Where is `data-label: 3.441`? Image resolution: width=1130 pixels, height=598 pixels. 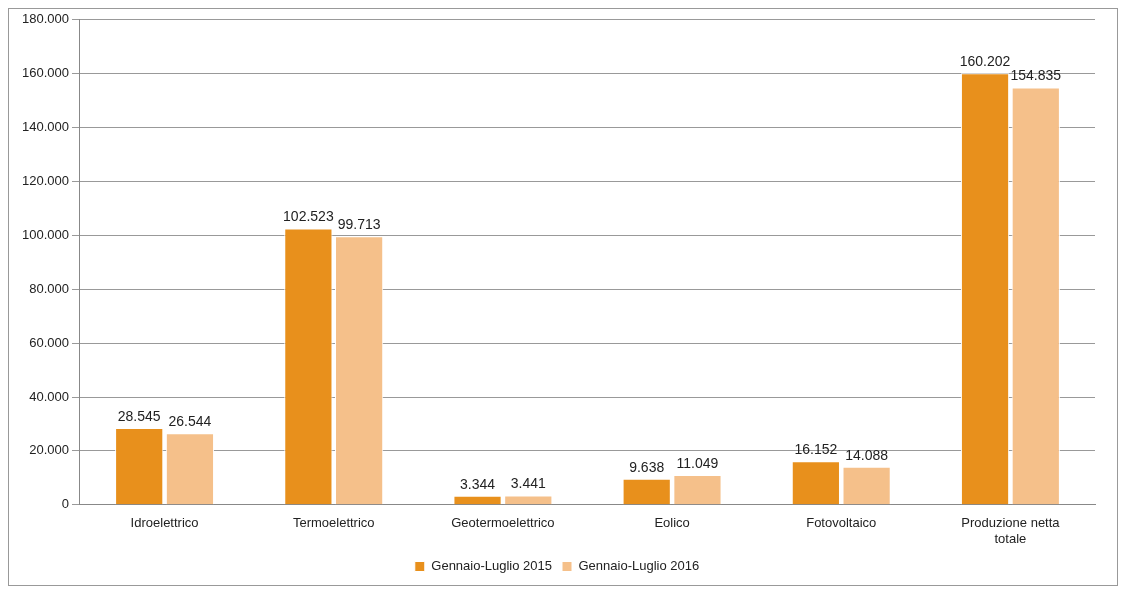 data-label: 3.441 is located at coordinates (528, 483).